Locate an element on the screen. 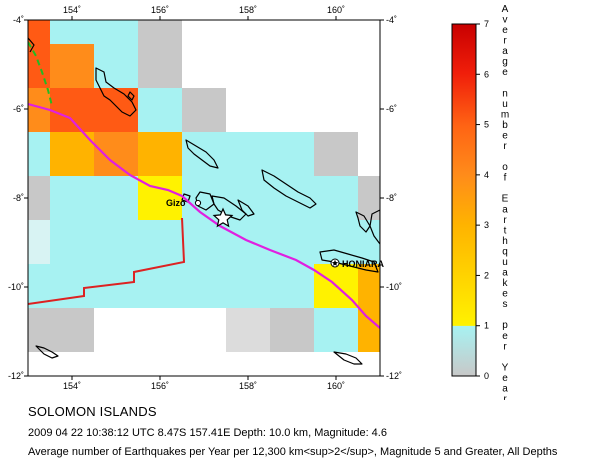 The image size is (593, 461). legend-title-letter: Y is located at coordinates (505, 367).